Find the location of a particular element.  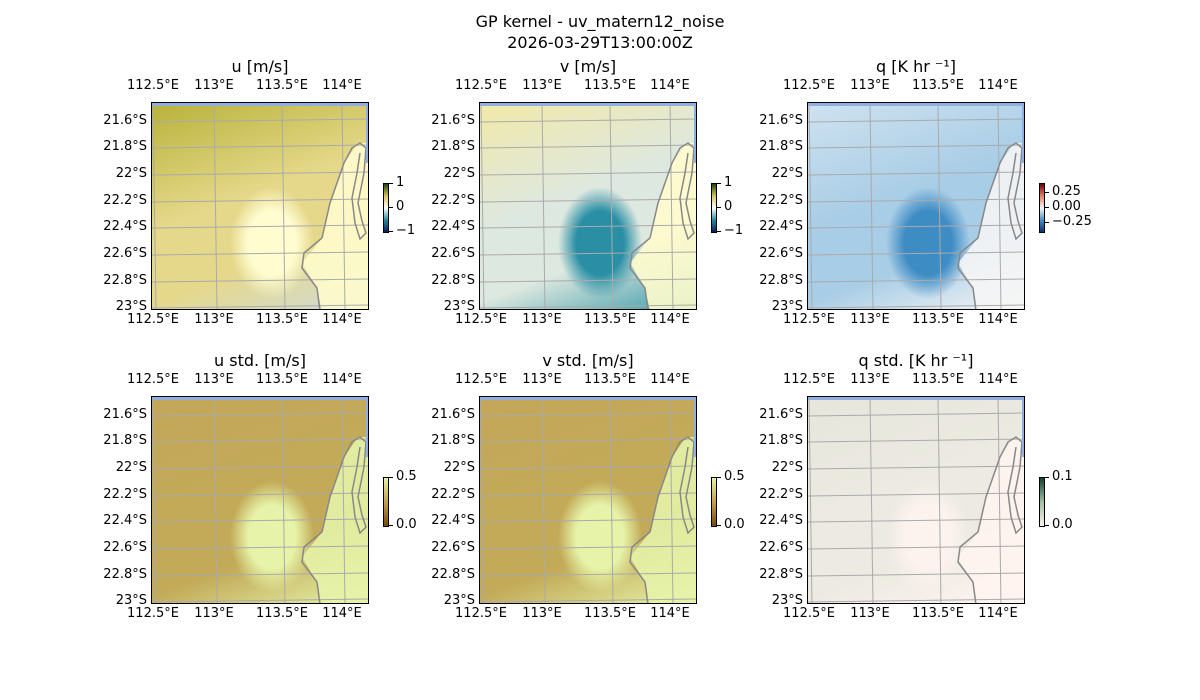

colorbar-tick-label: −1 is located at coordinates (406, 230).